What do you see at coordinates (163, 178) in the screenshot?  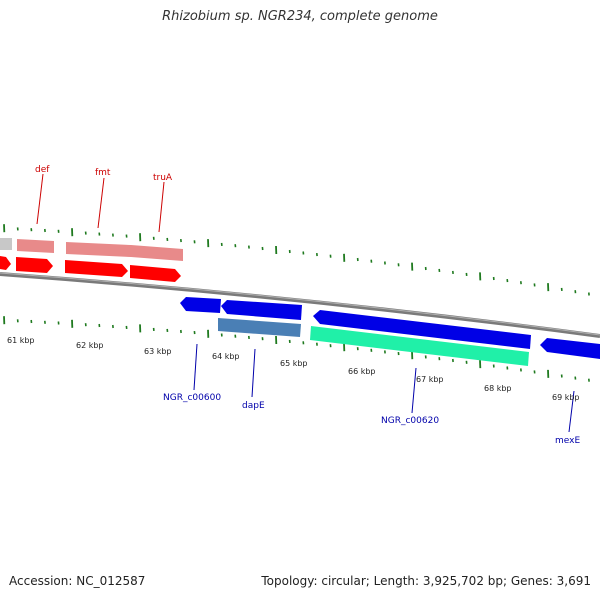 I see `gene-label-trua: truA` at bounding box center [163, 178].